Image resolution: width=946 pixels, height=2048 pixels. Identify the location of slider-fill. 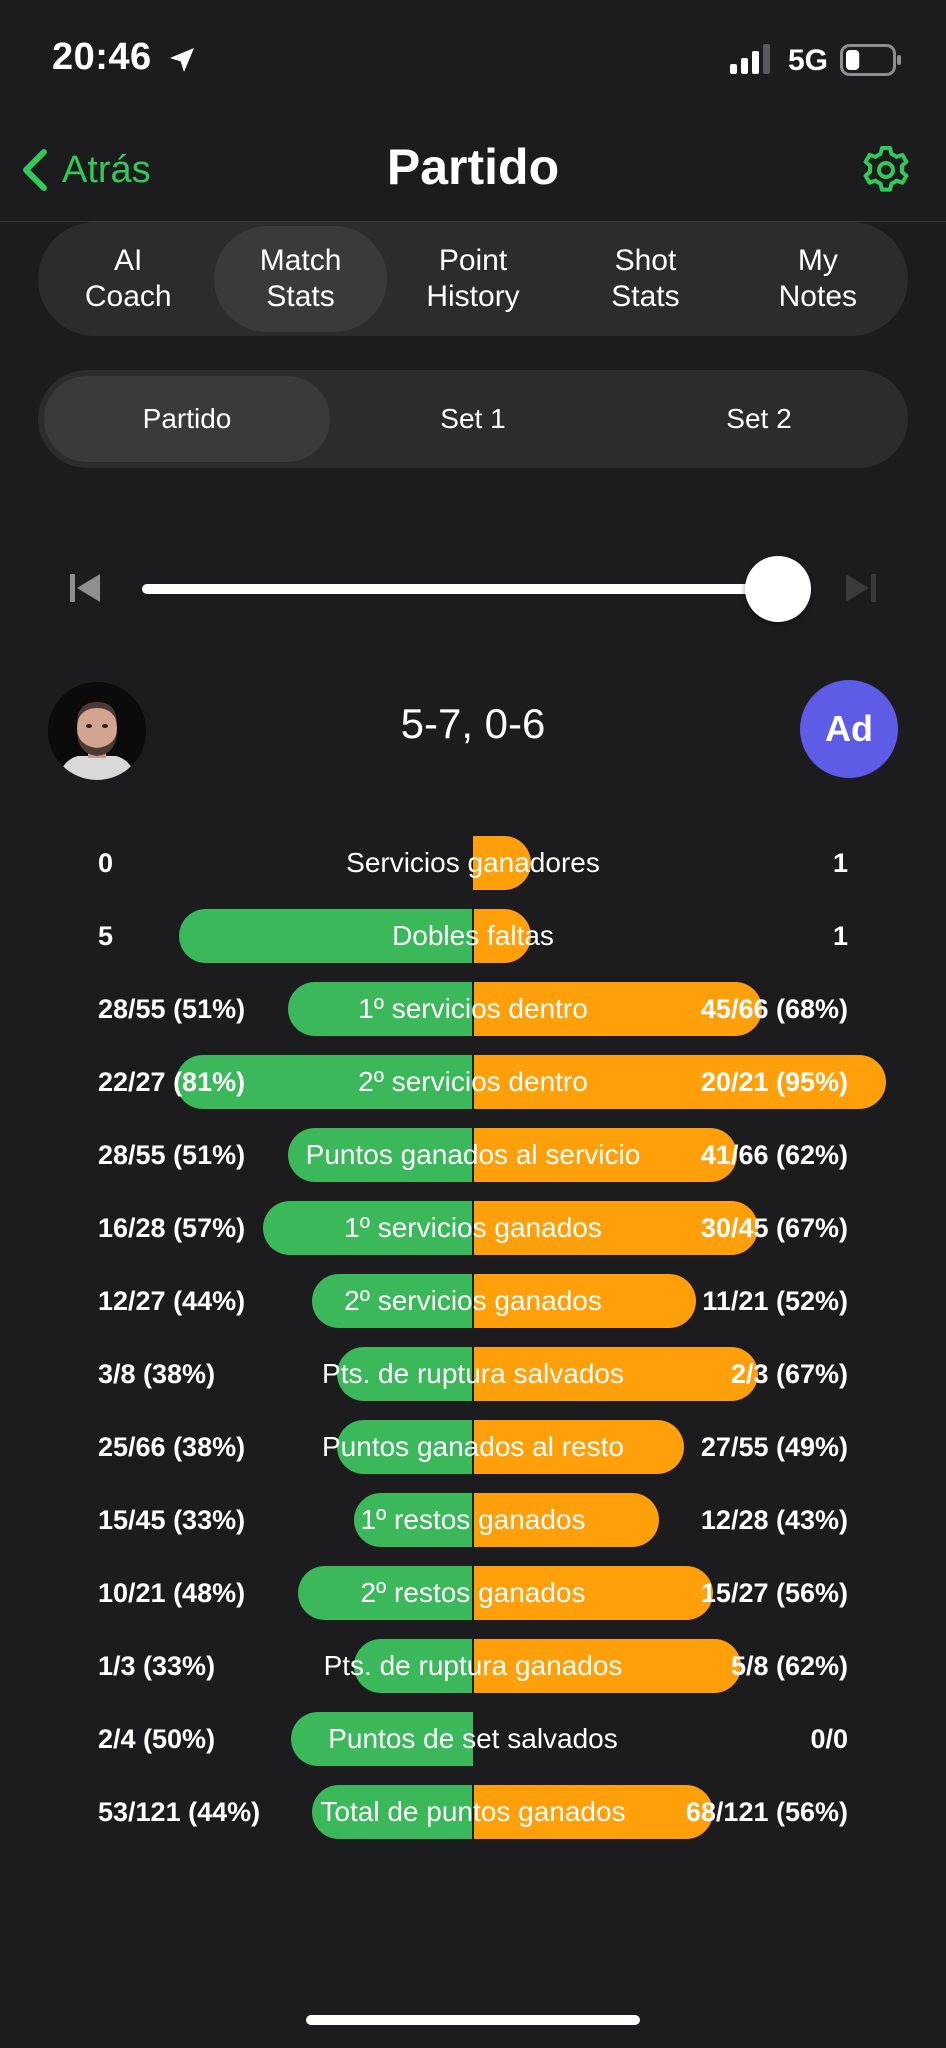
(458, 589).